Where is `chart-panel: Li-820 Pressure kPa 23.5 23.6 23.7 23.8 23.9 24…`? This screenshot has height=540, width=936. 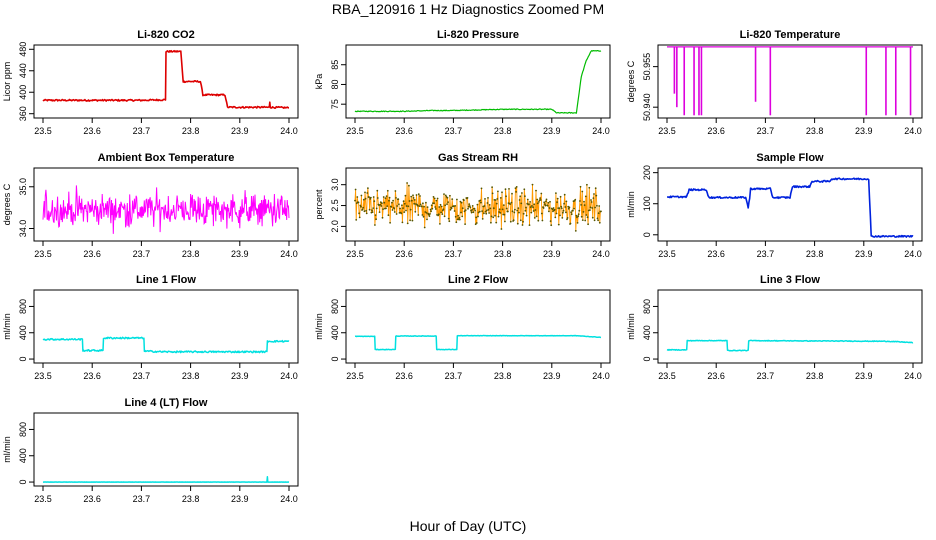 chart-panel: Li-820 Pressure kPa 23.5 23.6 23.7 23.8 23.9 24… is located at coordinates (462, 82).